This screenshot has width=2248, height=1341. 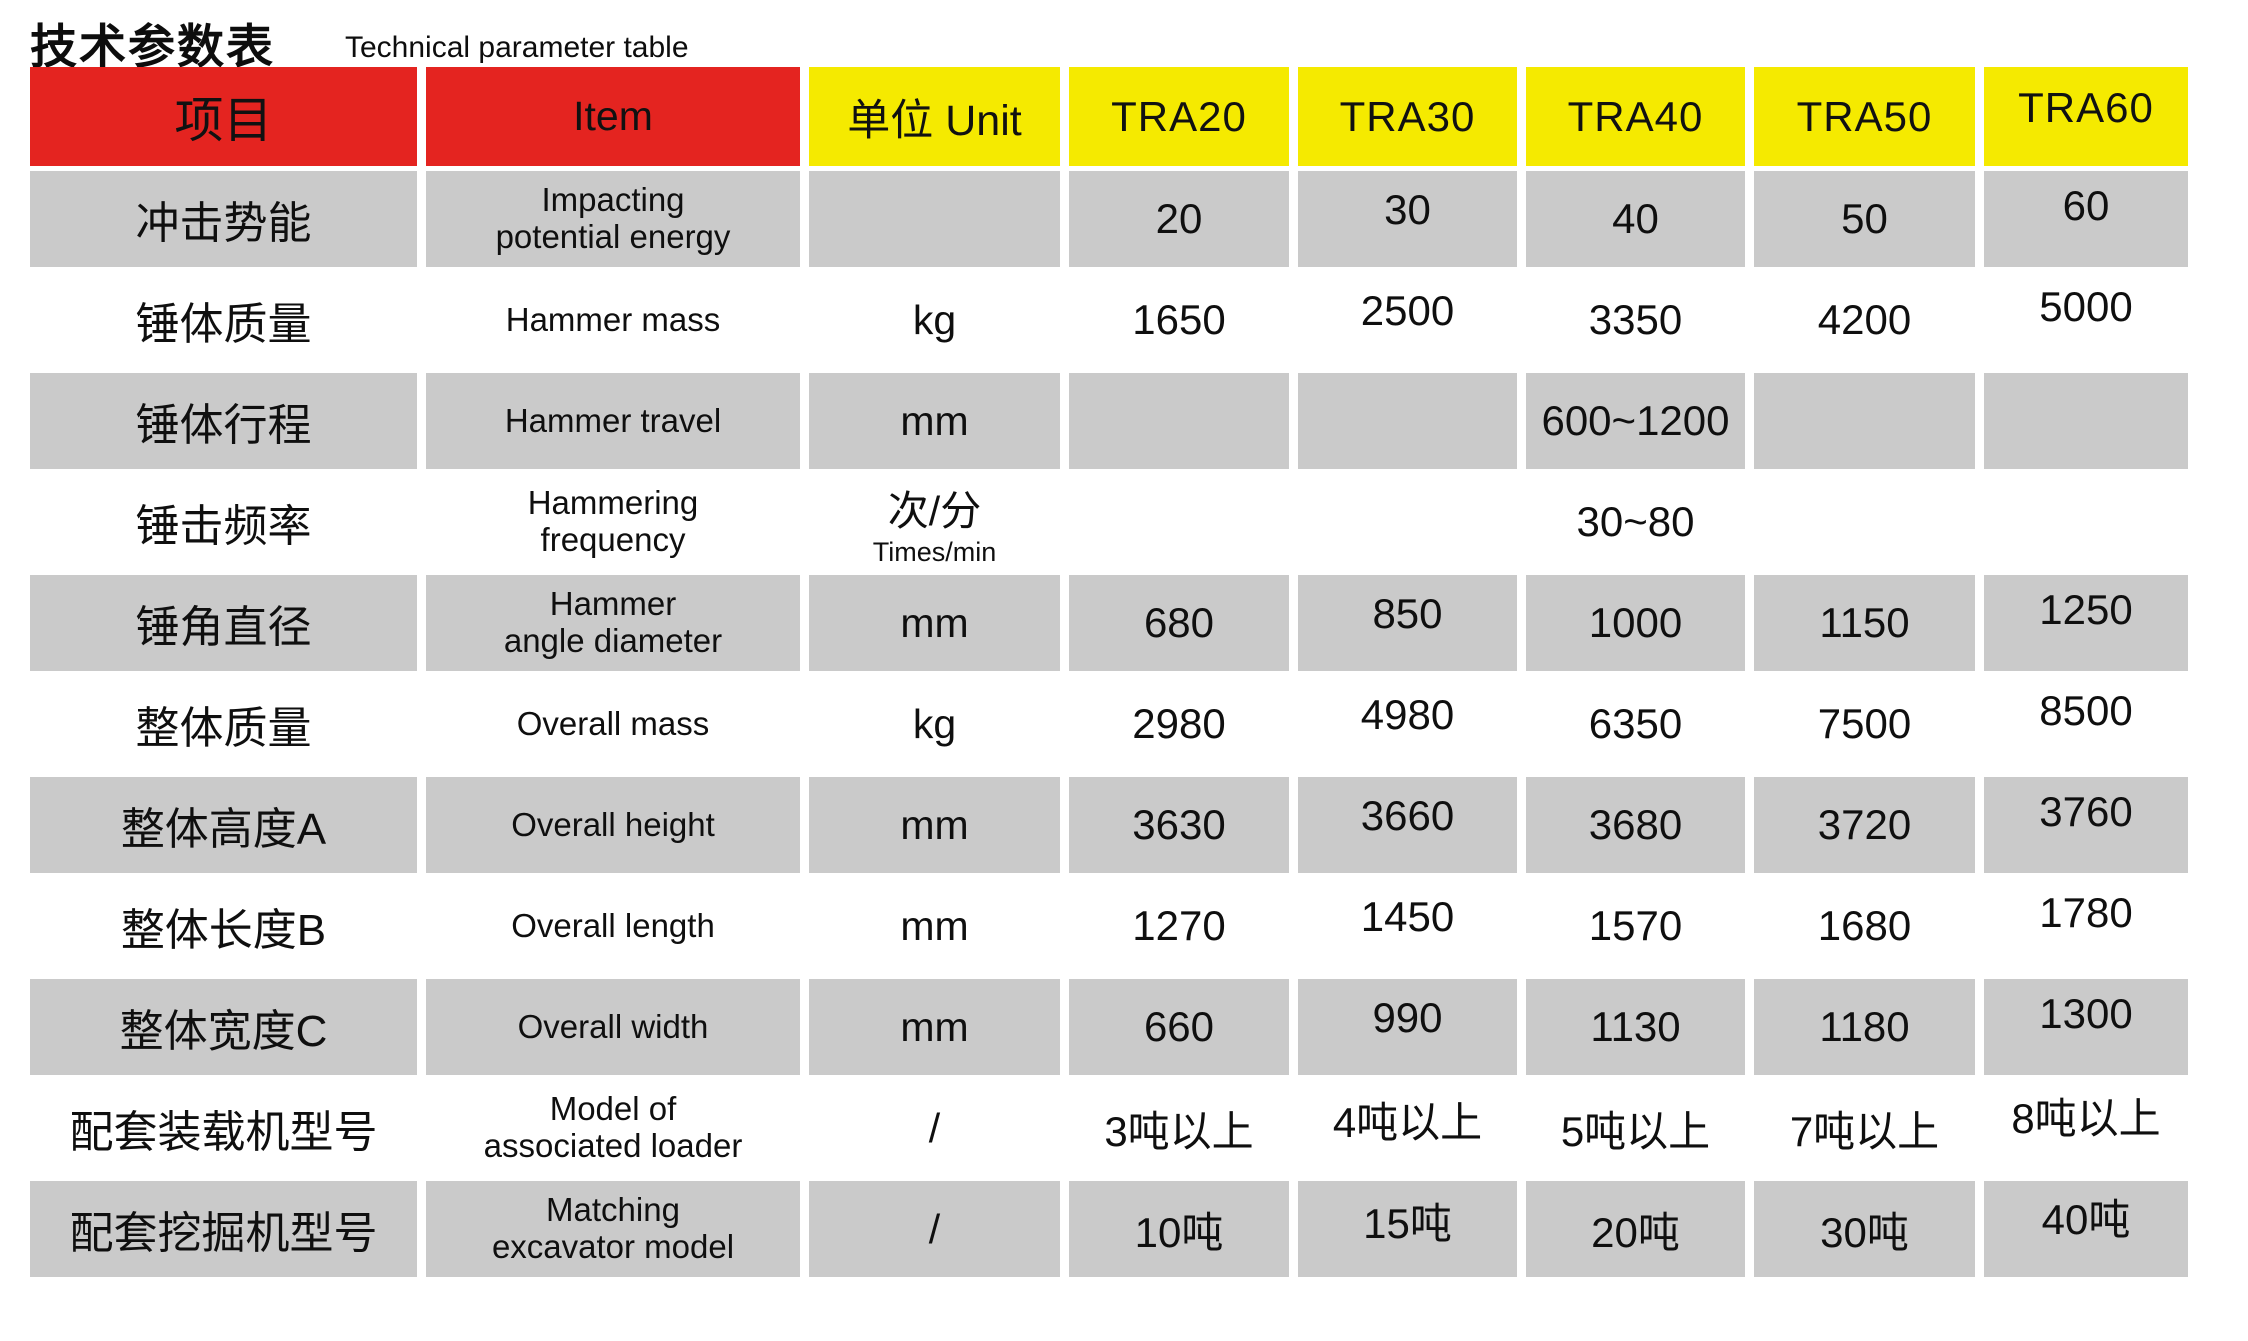 What do you see at coordinates (1179, 1026) in the screenshot?
I see `value: 660` at bounding box center [1179, 1026].